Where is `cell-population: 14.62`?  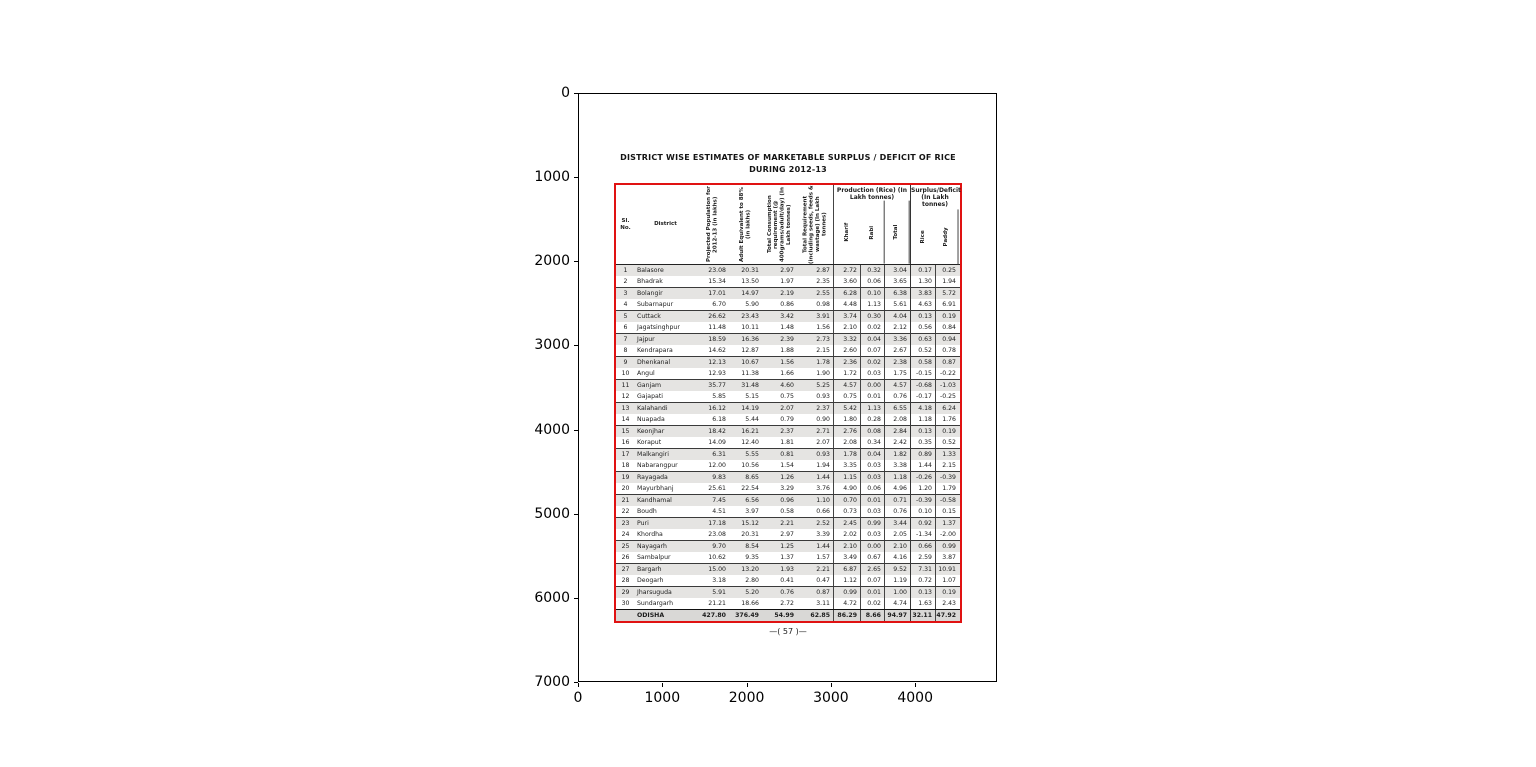
cell-population: 14.62 is located at coordinates (717, 350).